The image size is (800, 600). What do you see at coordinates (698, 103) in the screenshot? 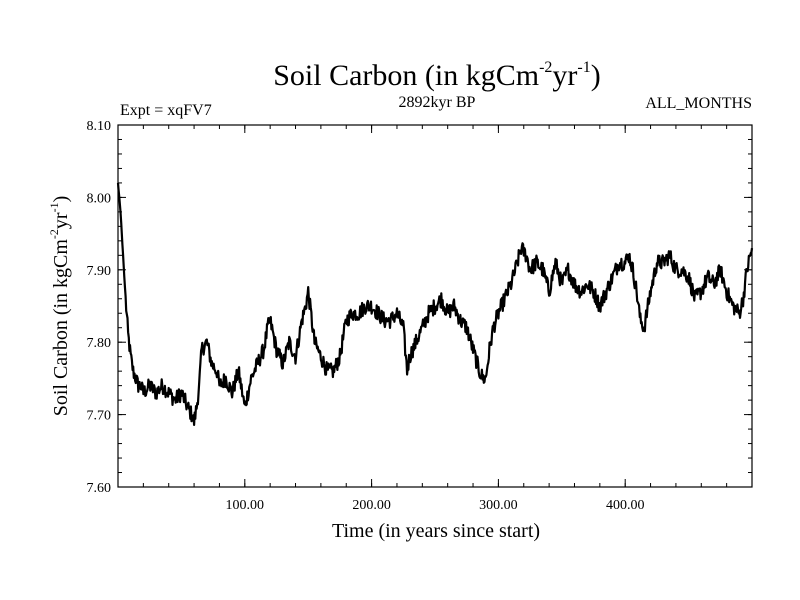
I see `months-label: ALL_MONTHS` at bounding box center [698, 103].